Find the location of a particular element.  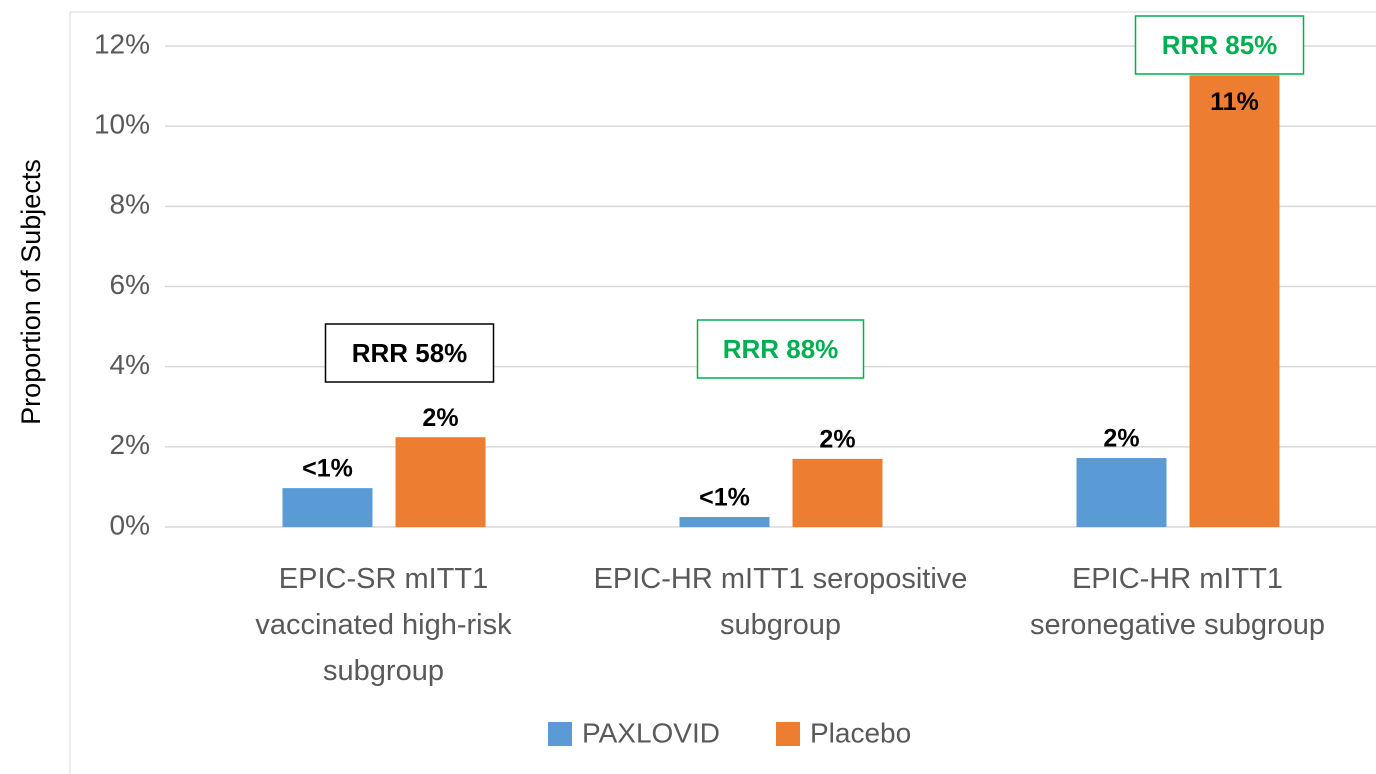

annotation: RRR 58% is located at coordinates (410, 353).